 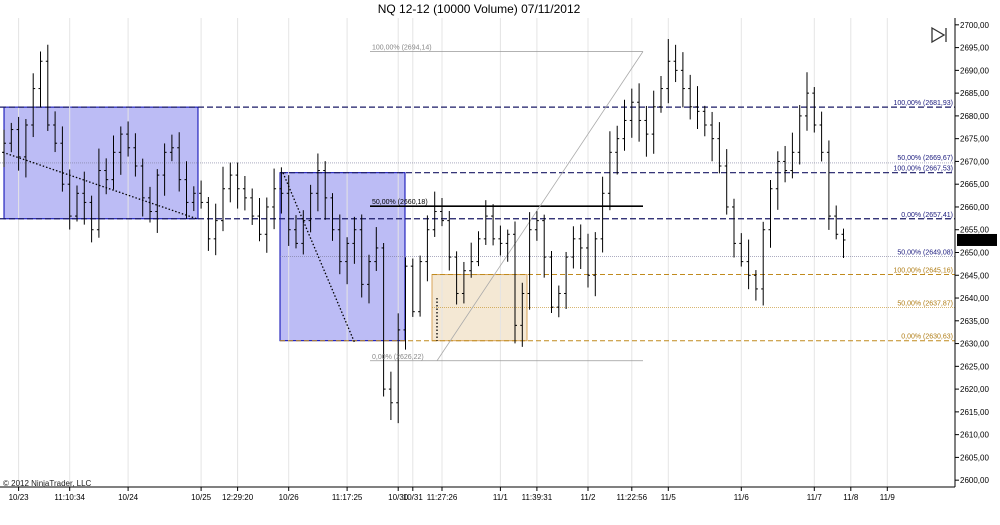 I want to click on fib3-label-50: 50,00% (2637,87), so click(x=925, y=304).